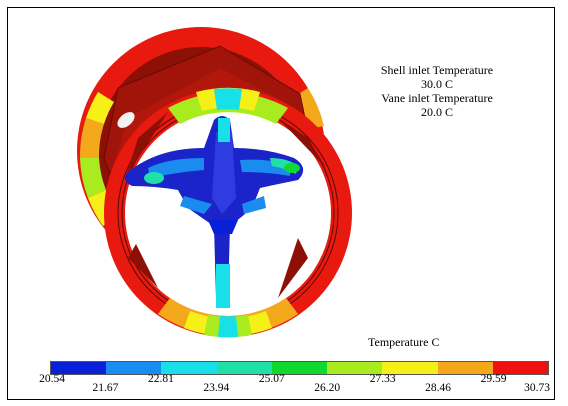 Image resolution: width=568 pixels, height=406 pixels. What do you see at coordinates (436, 84) in the screenshot?
I see `shell-inlet-value: 30.0 C` at bounding box center [436, 84].